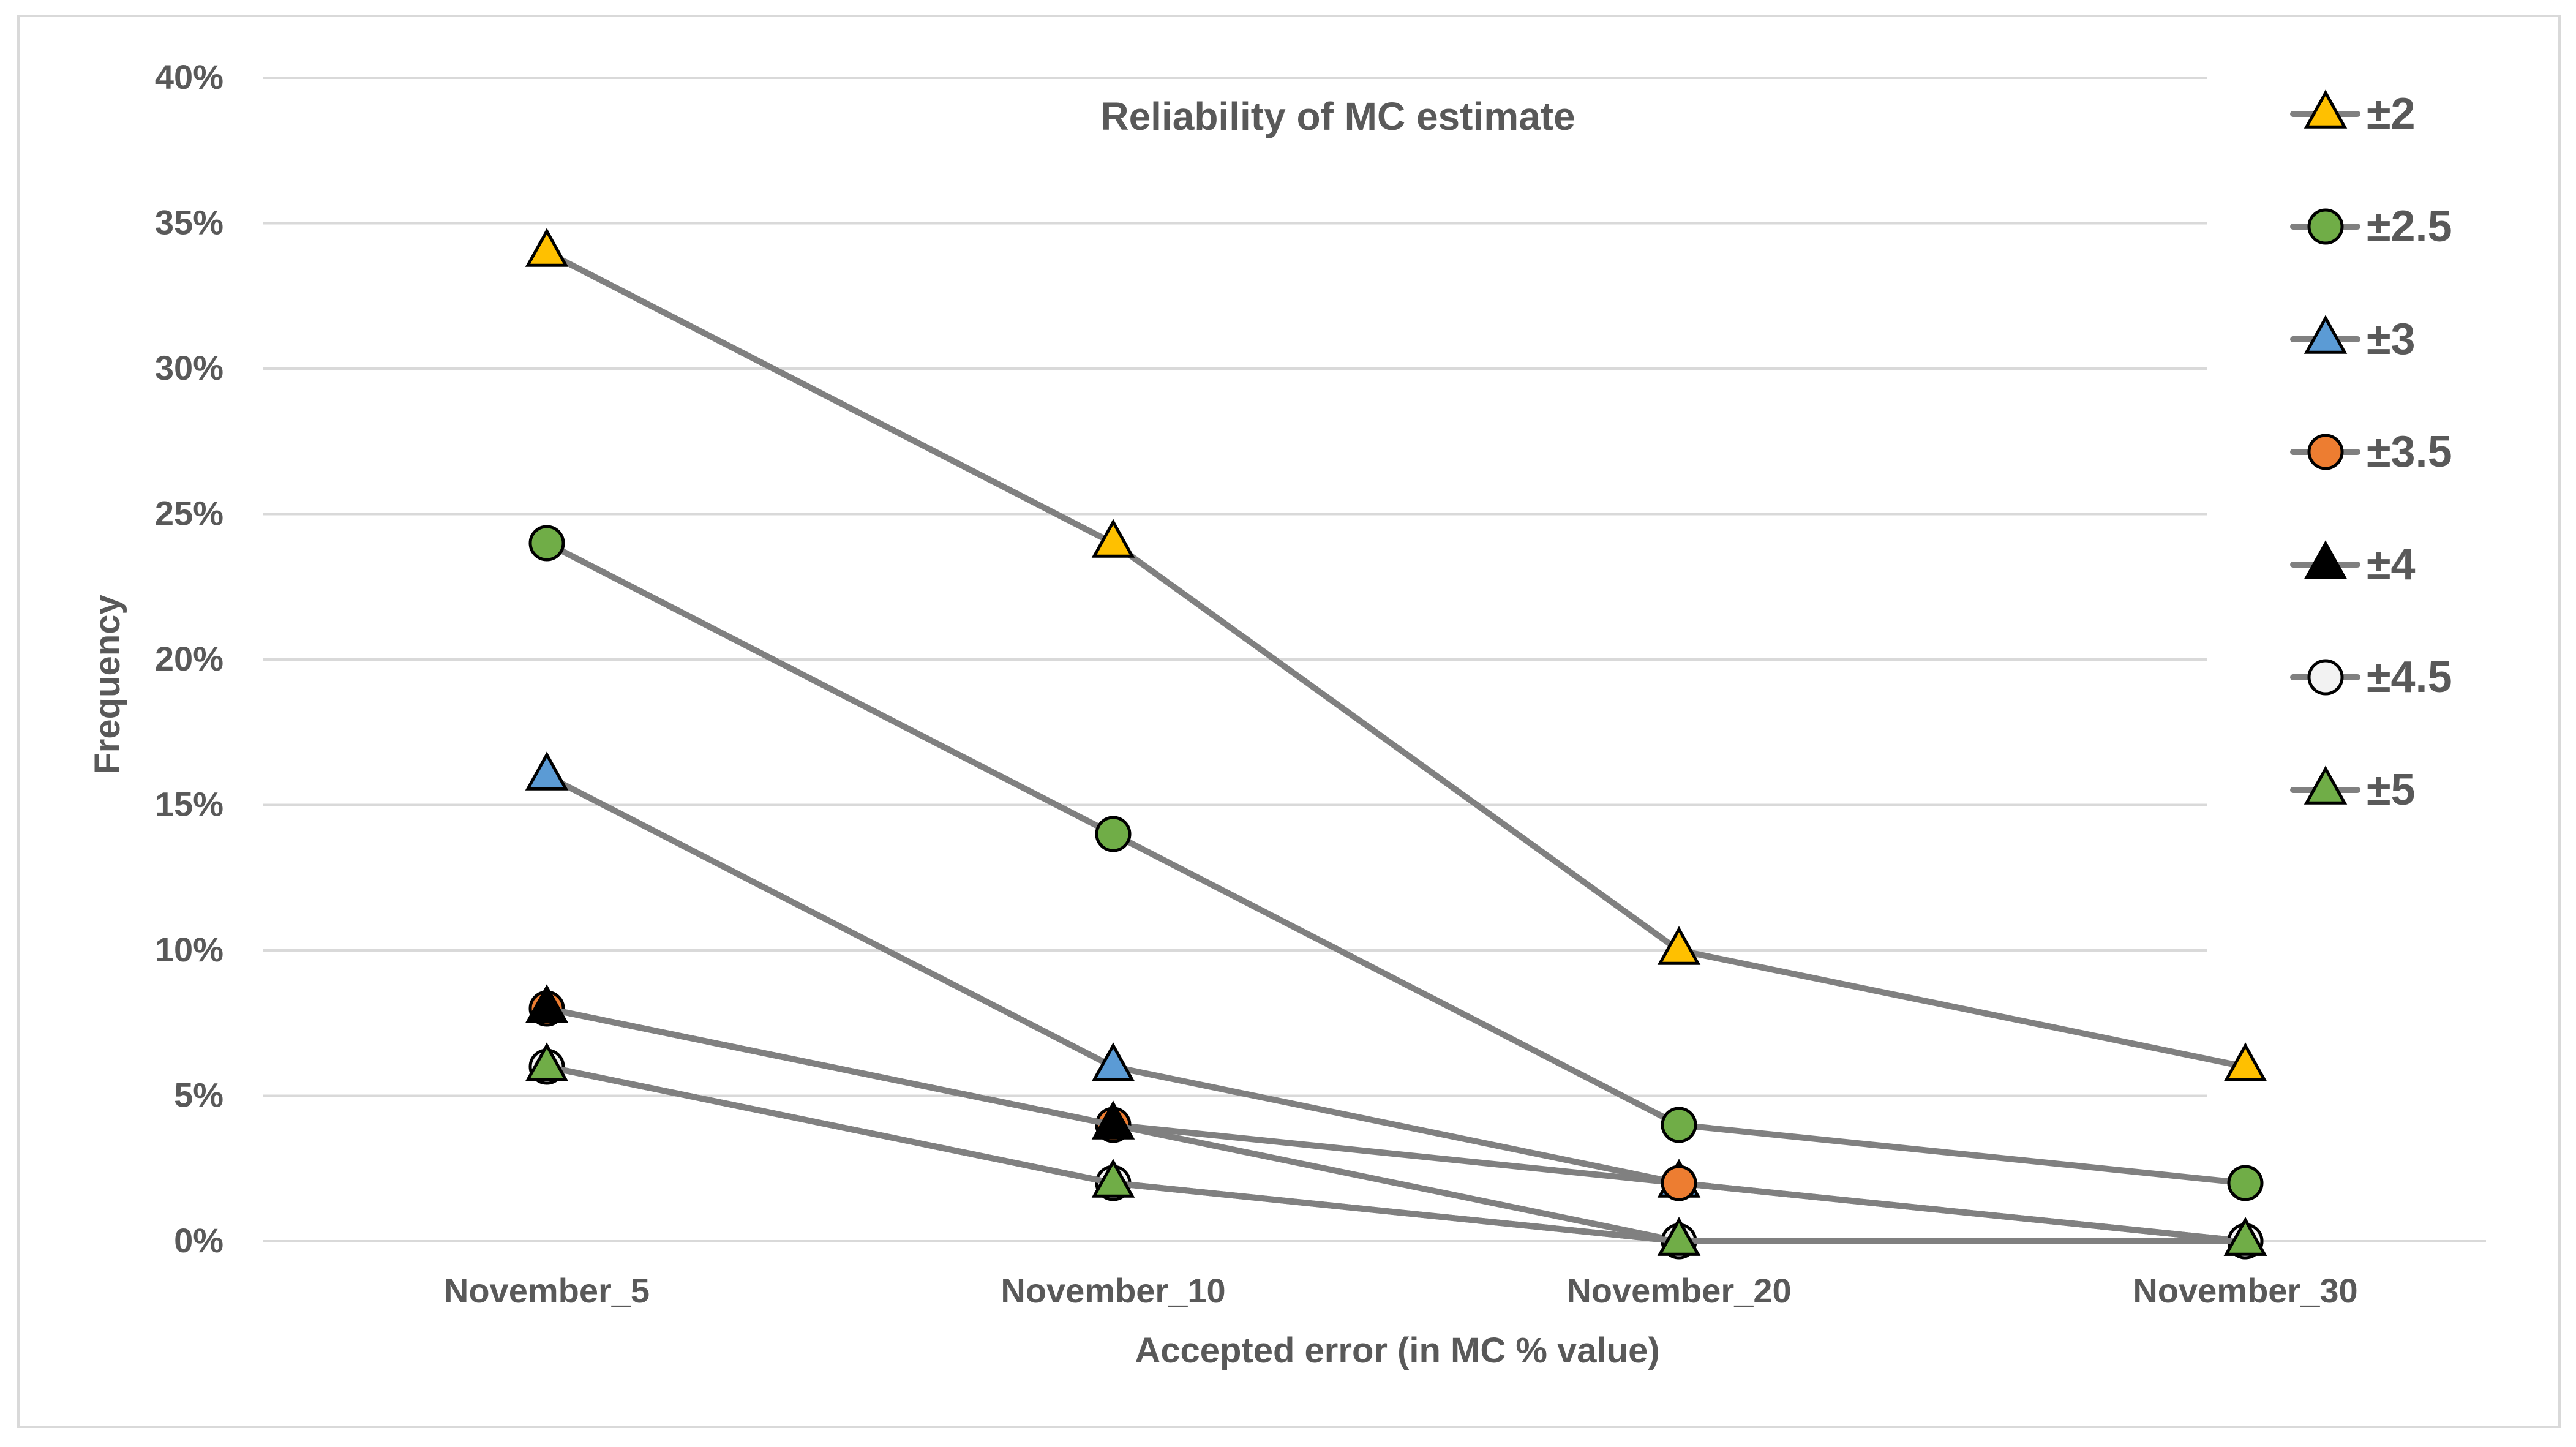 This screenshot has height=1447, width=2576. I want to click on legend-label-pm2: ±2, so click(2391, 113).